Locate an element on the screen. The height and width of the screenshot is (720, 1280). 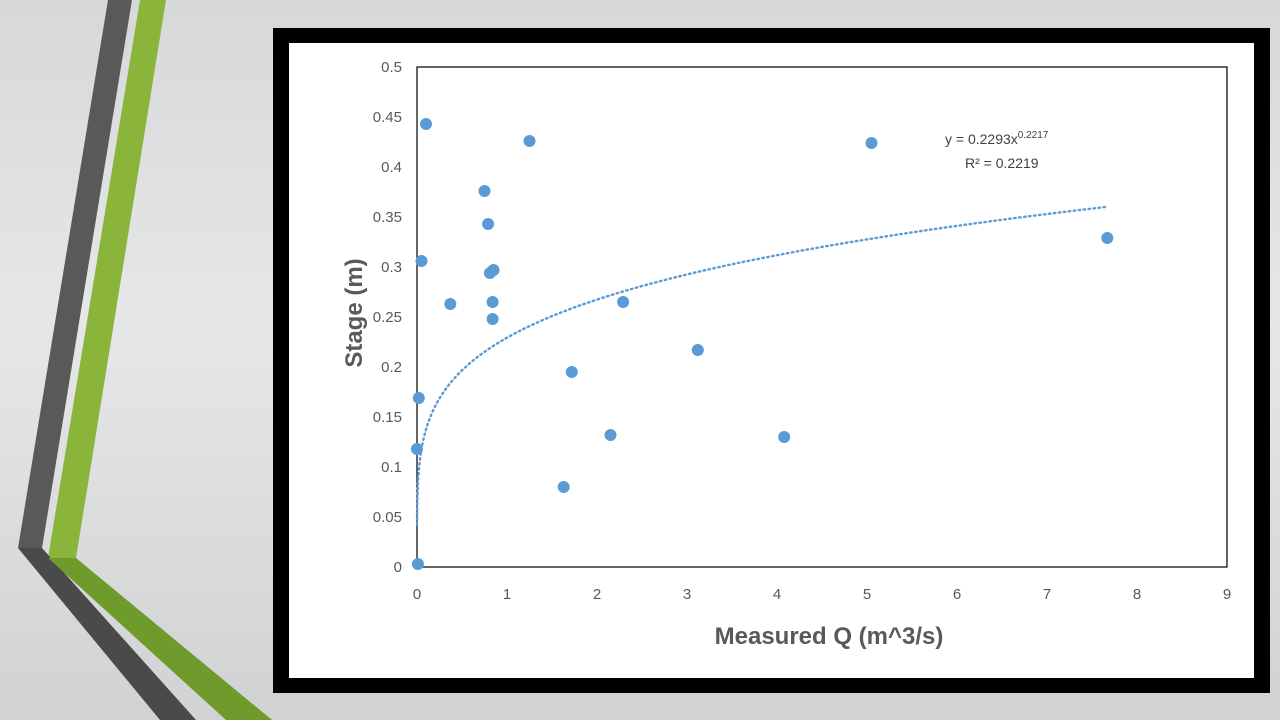
y-tick-label: 0.5 is located at coordinates (391, 67).